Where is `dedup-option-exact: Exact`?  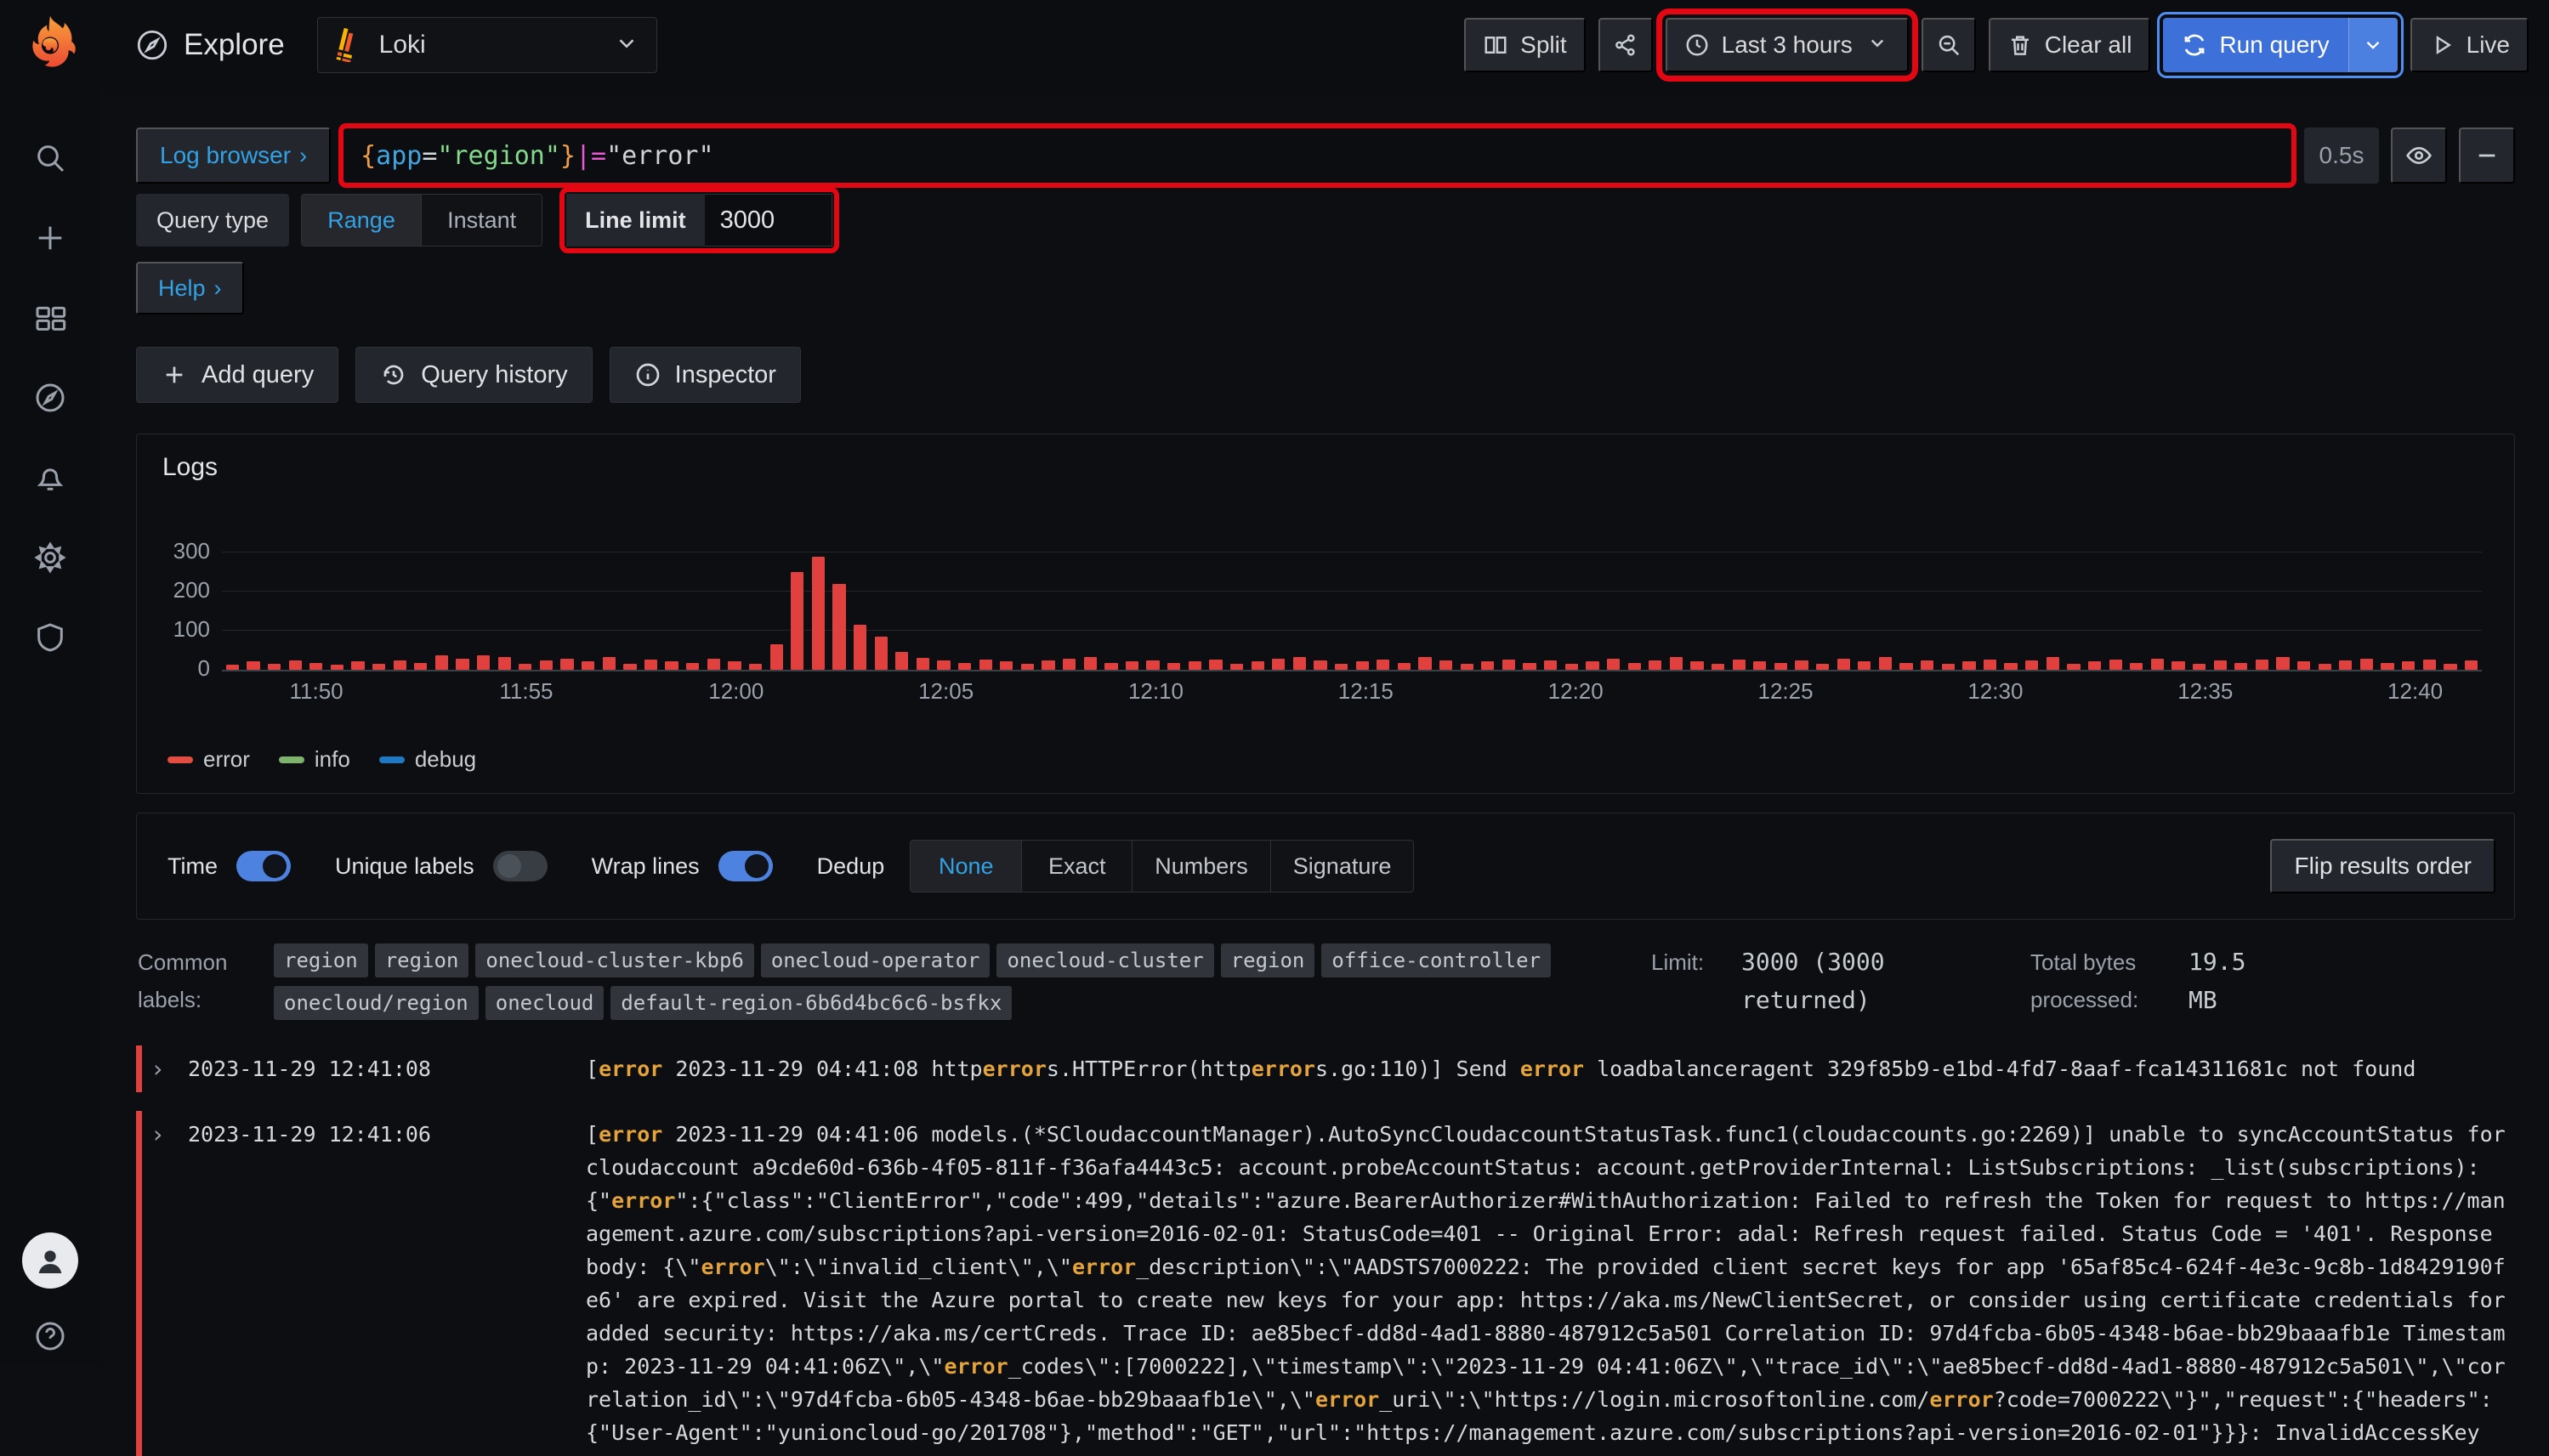 dedup-option-exact: Exact is located at coordinates (1077, 866).